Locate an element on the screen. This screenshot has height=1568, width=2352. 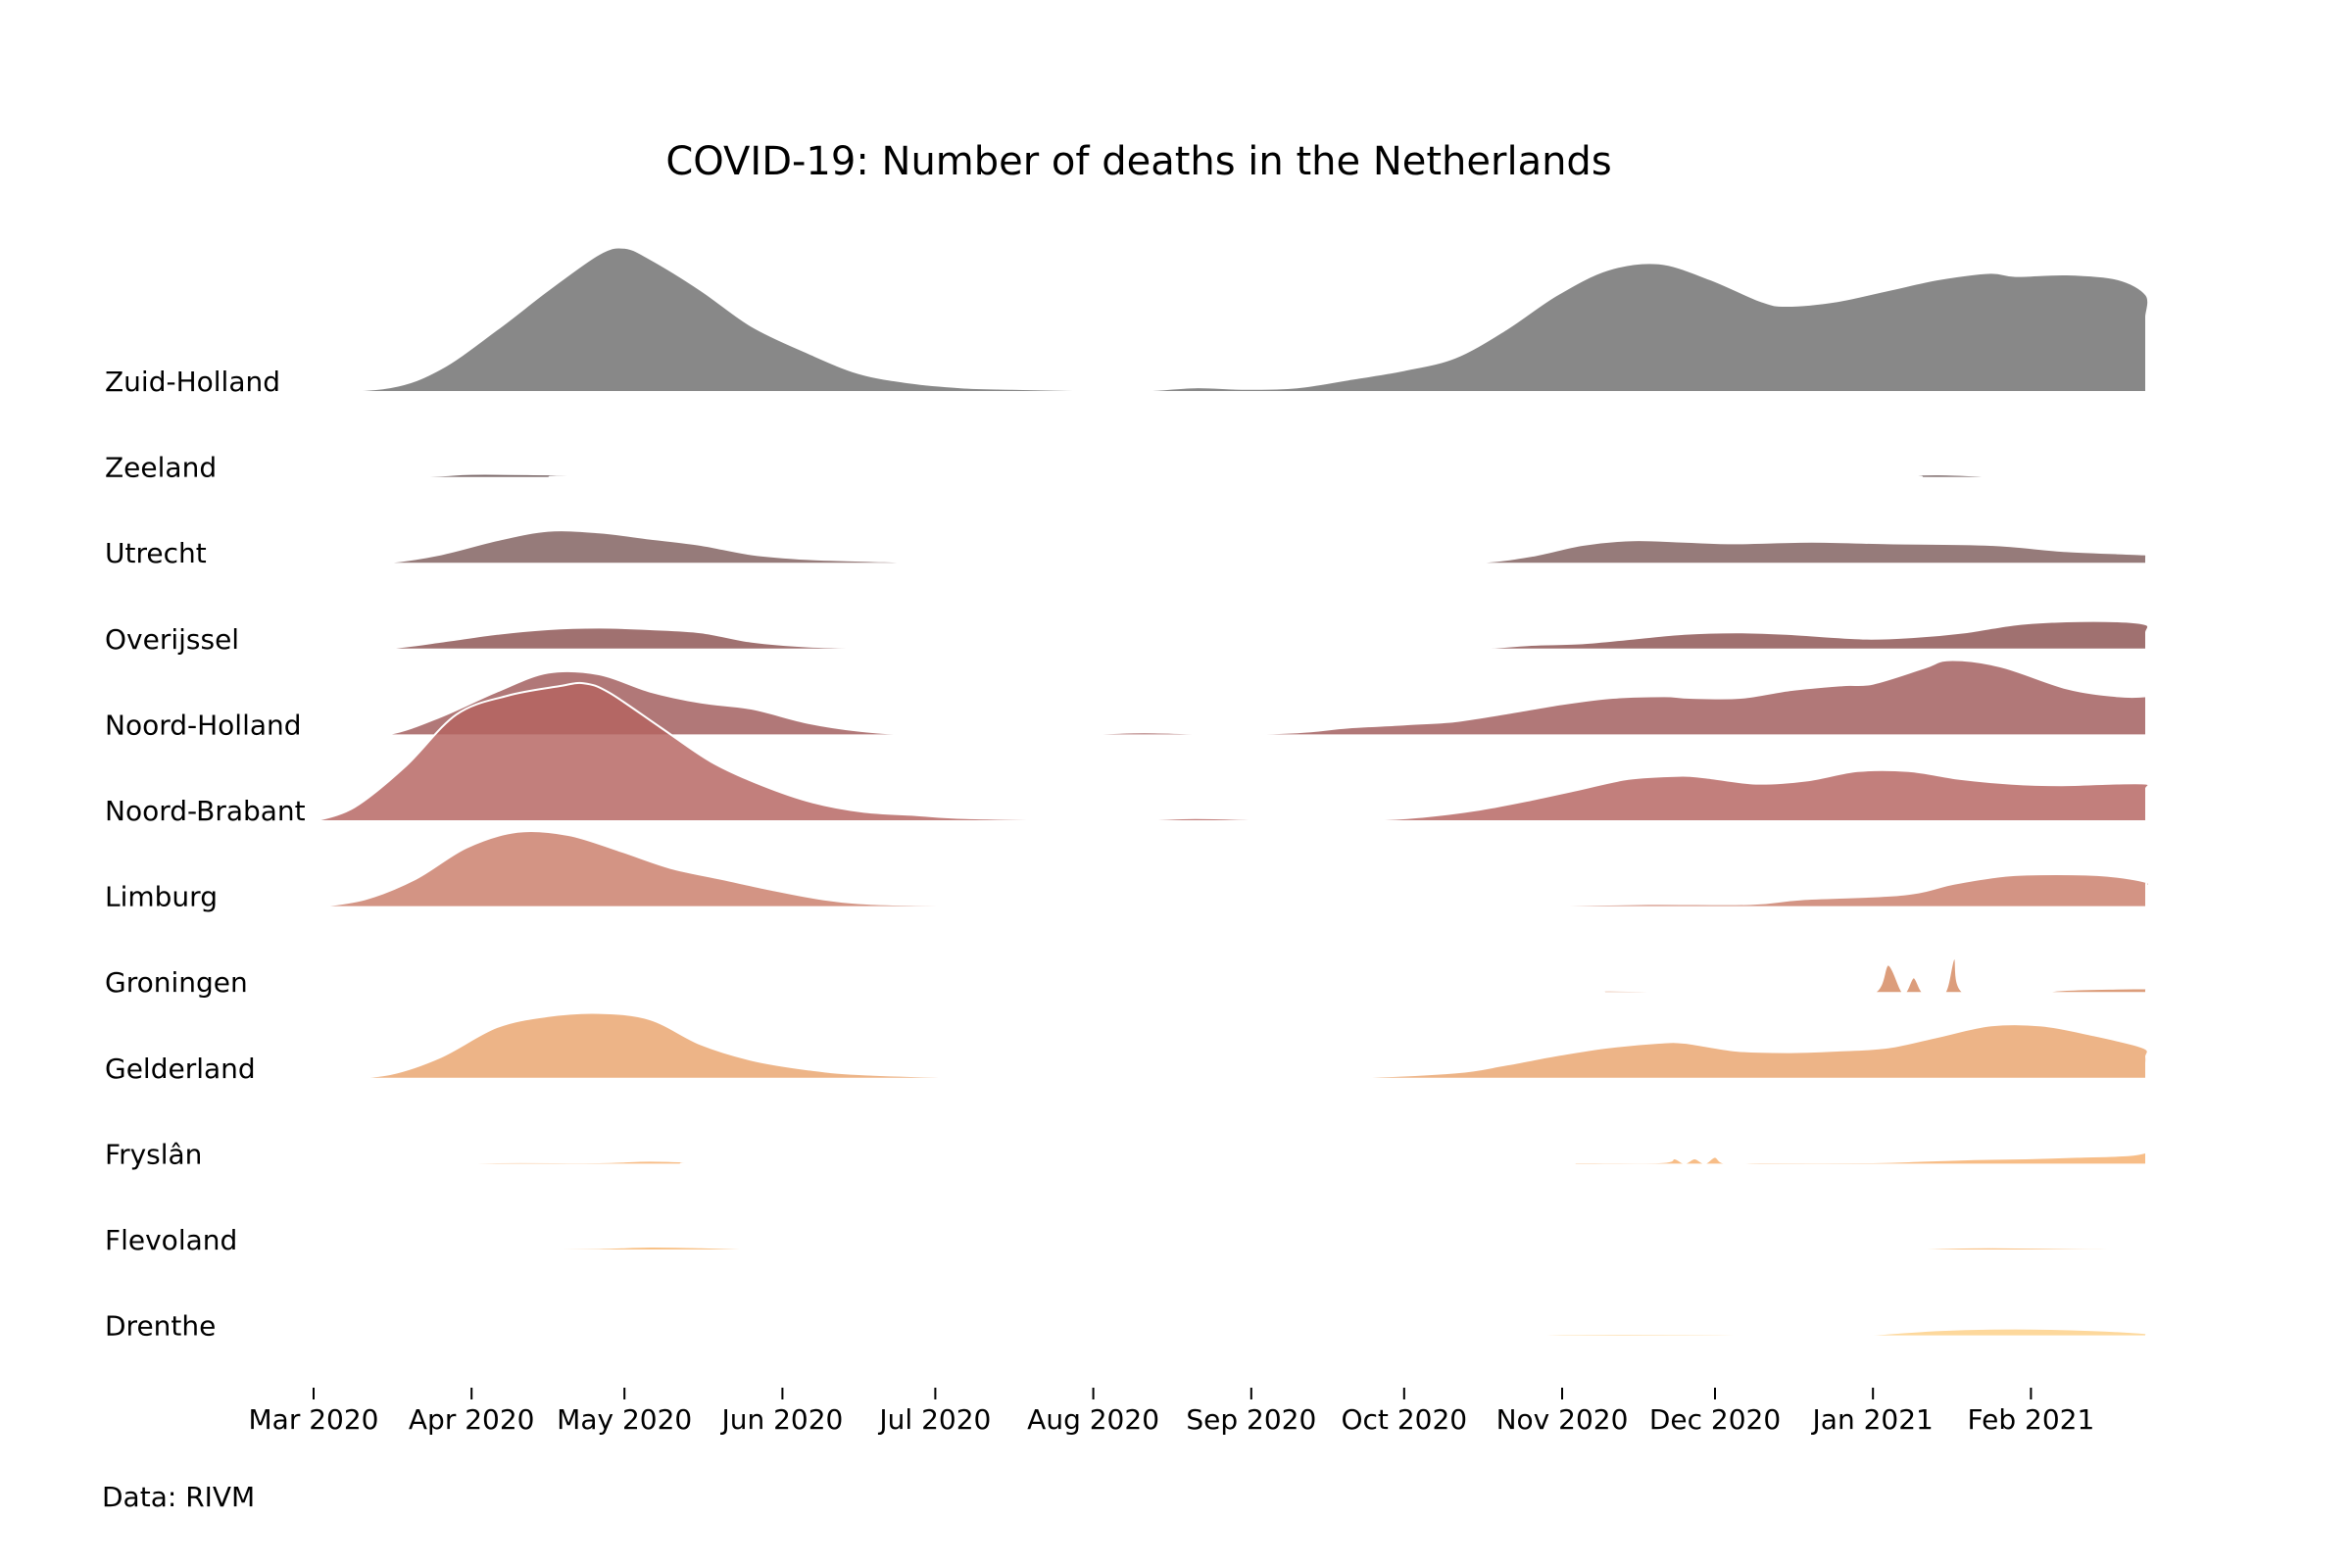
x-tick-label: Apr 2020 is located at coordinates (472, 1419).